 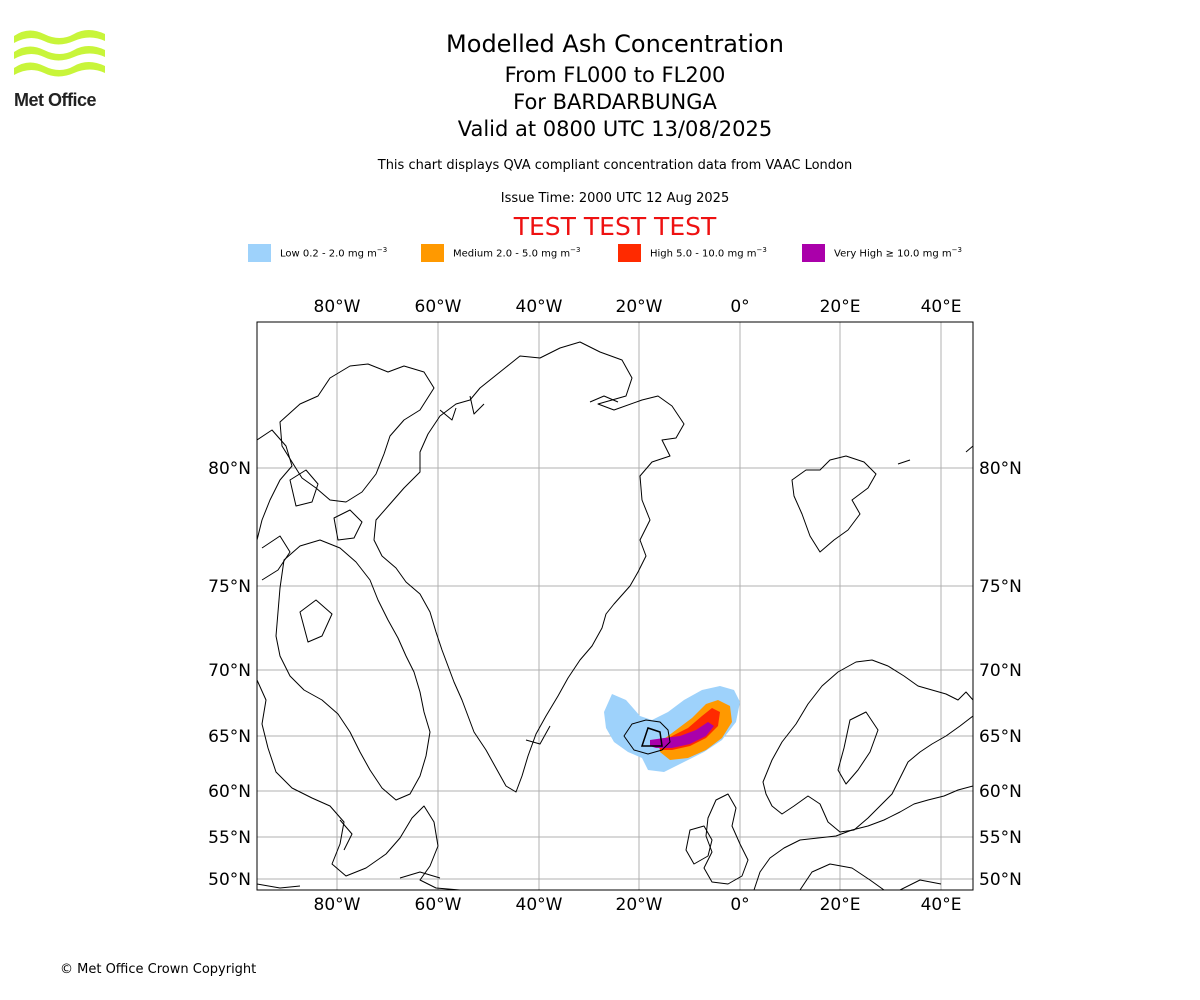 What do you see at coordinates (1000, 671) in the screenshot?
I see `lat-label-right: 70°N` at bounding box center [1000, 671].